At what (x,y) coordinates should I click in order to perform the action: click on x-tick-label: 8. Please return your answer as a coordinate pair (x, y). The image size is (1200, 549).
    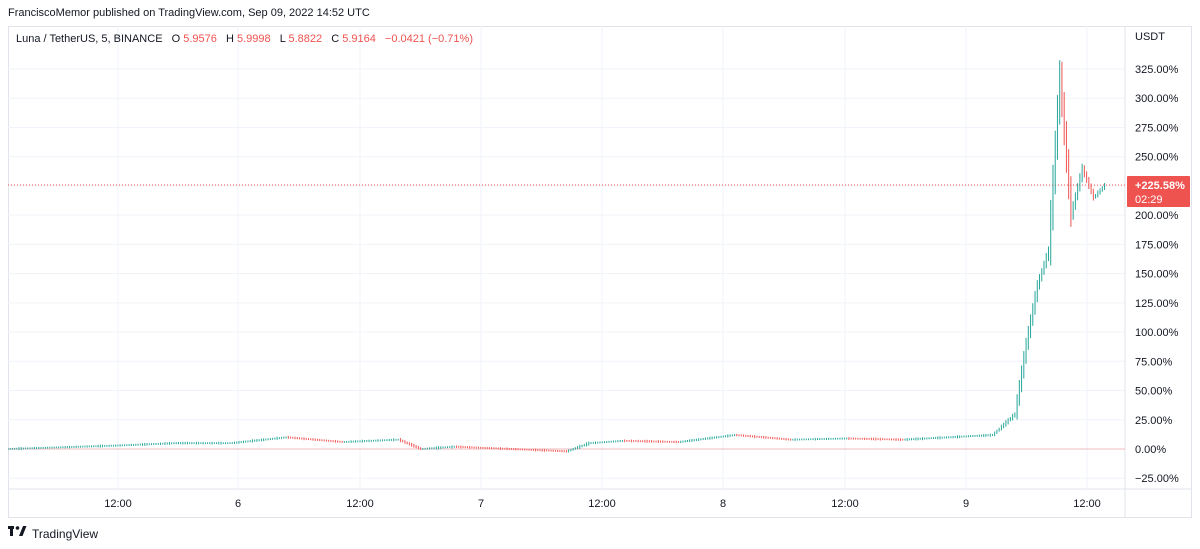
    Looking at the image, I should click on (723, 504).